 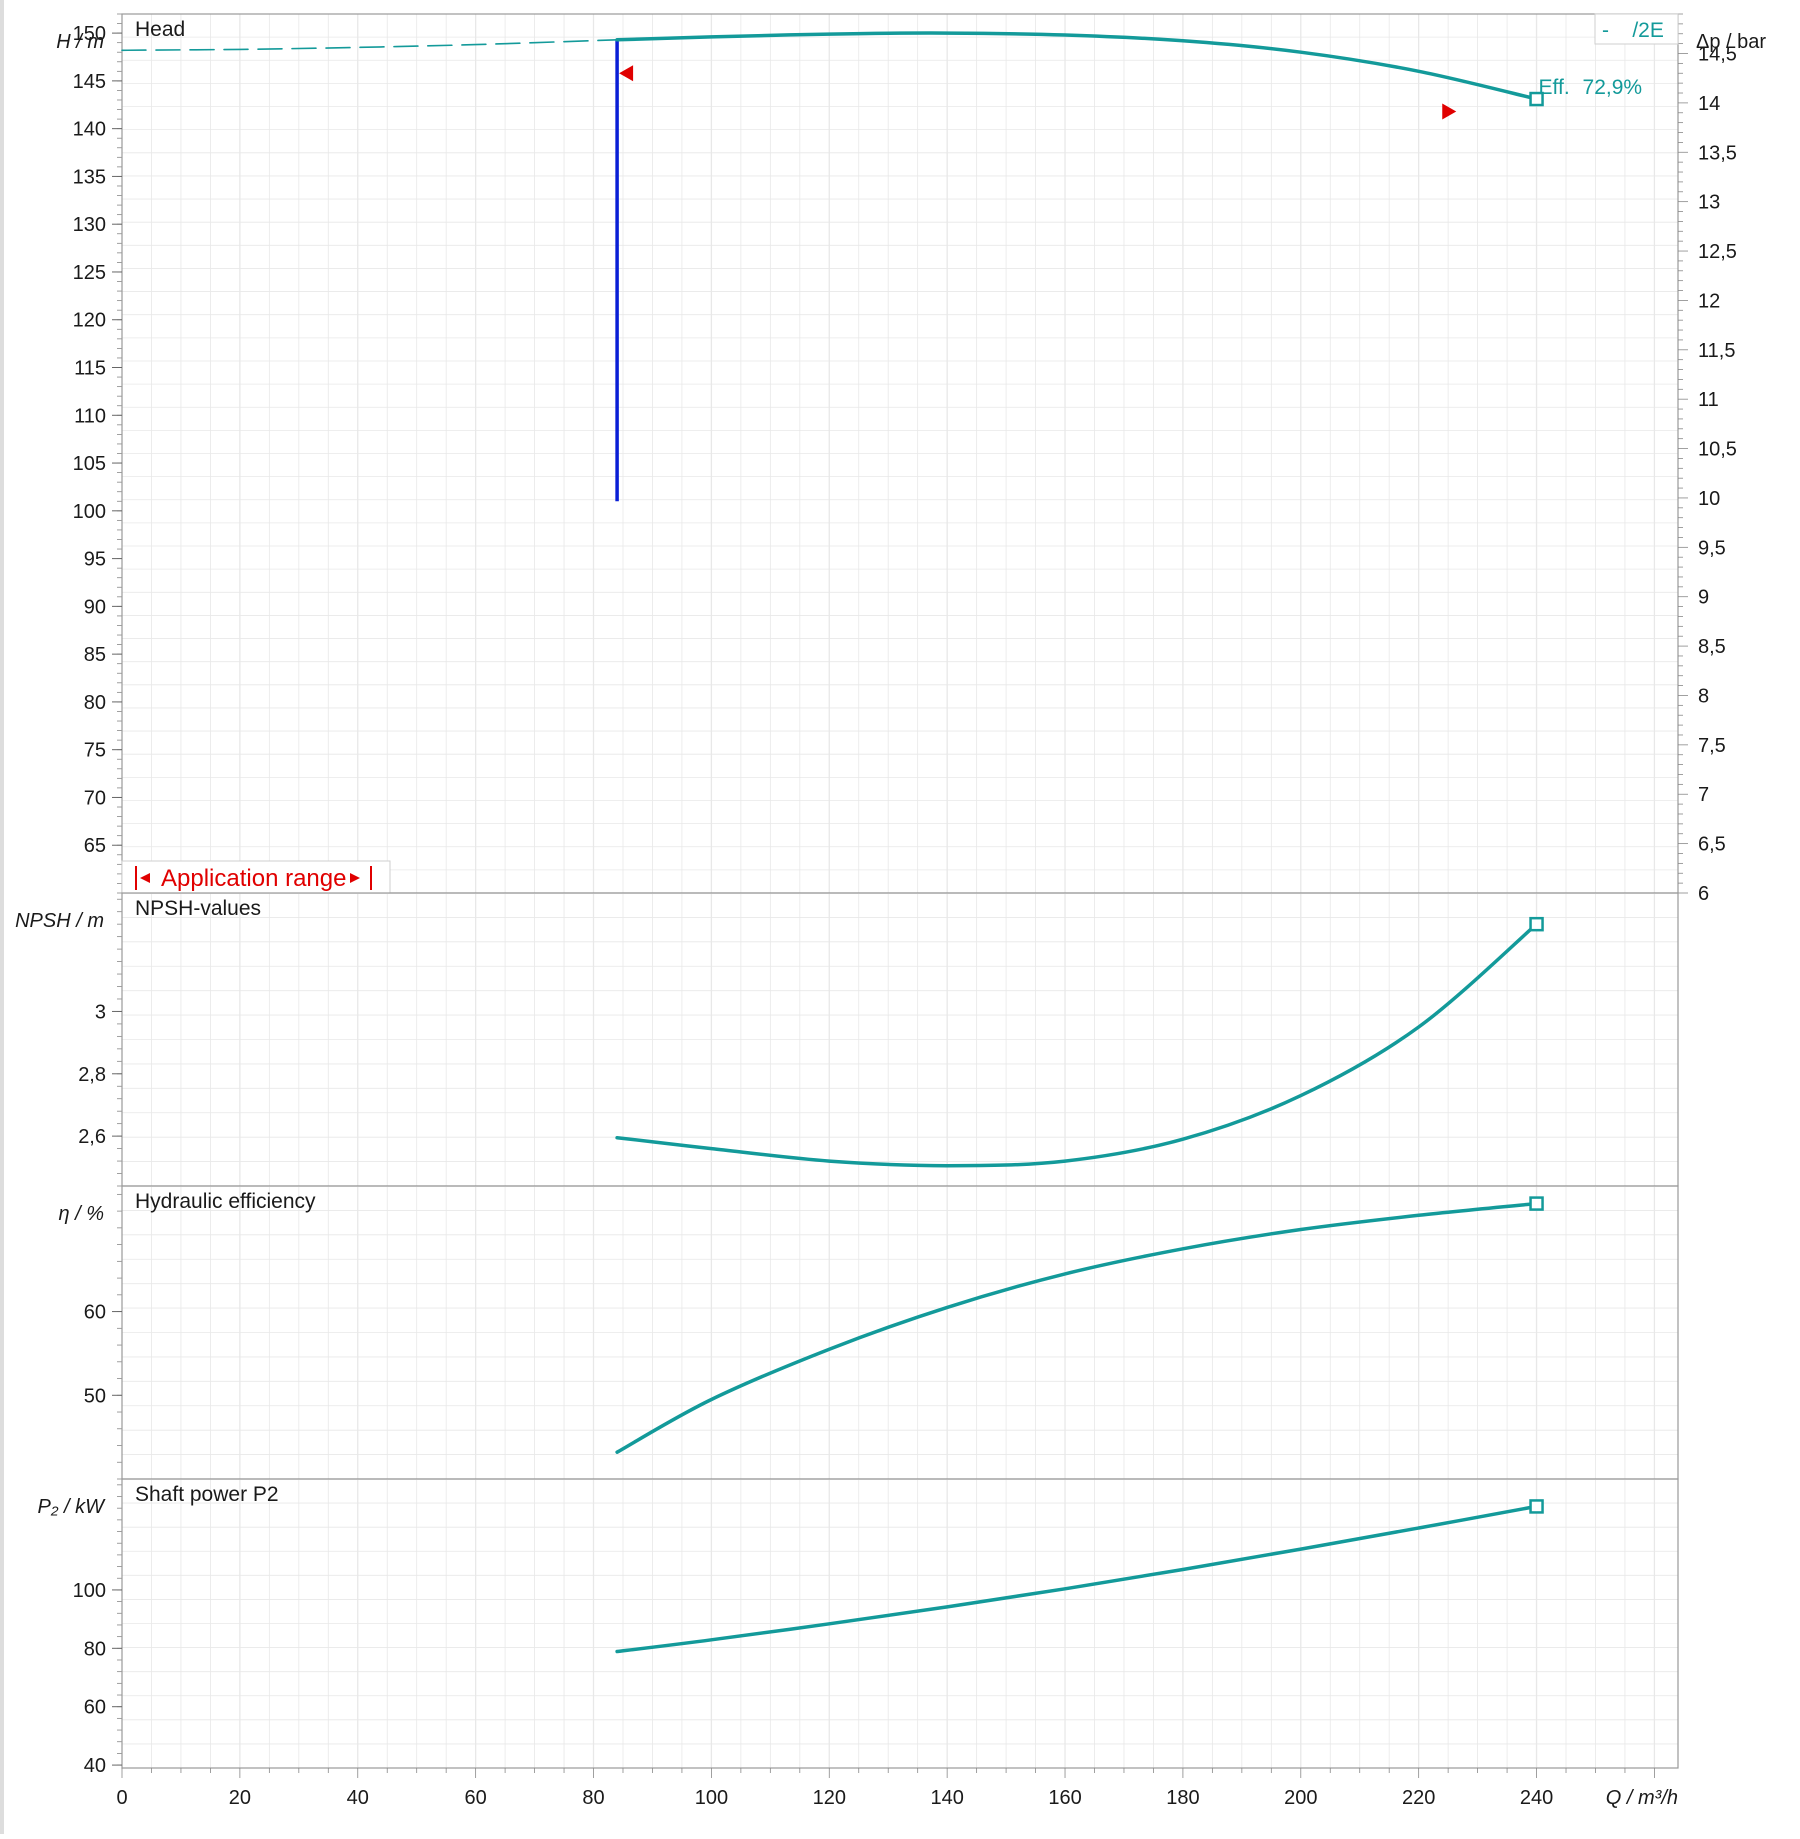 What do you see at coordinates (476, 1798) in the screenshot?
I see `x-tick-label: 60` at bounding box center [476, 1798].